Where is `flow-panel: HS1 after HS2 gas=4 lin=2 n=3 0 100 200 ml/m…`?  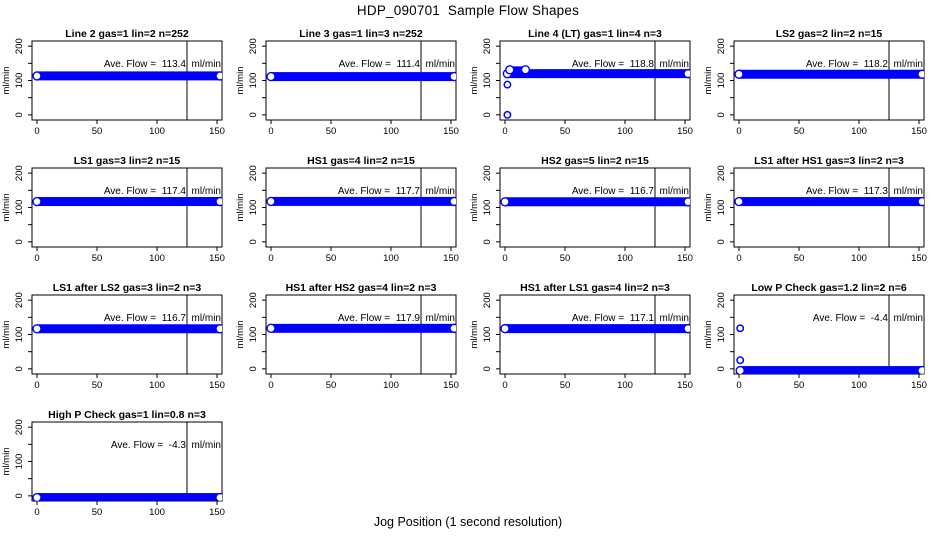
flow-panel: HS1 after HS2 gas=4 lin=2 n=3 0 100 200 ml/m… is located at coordinates (351, 330).